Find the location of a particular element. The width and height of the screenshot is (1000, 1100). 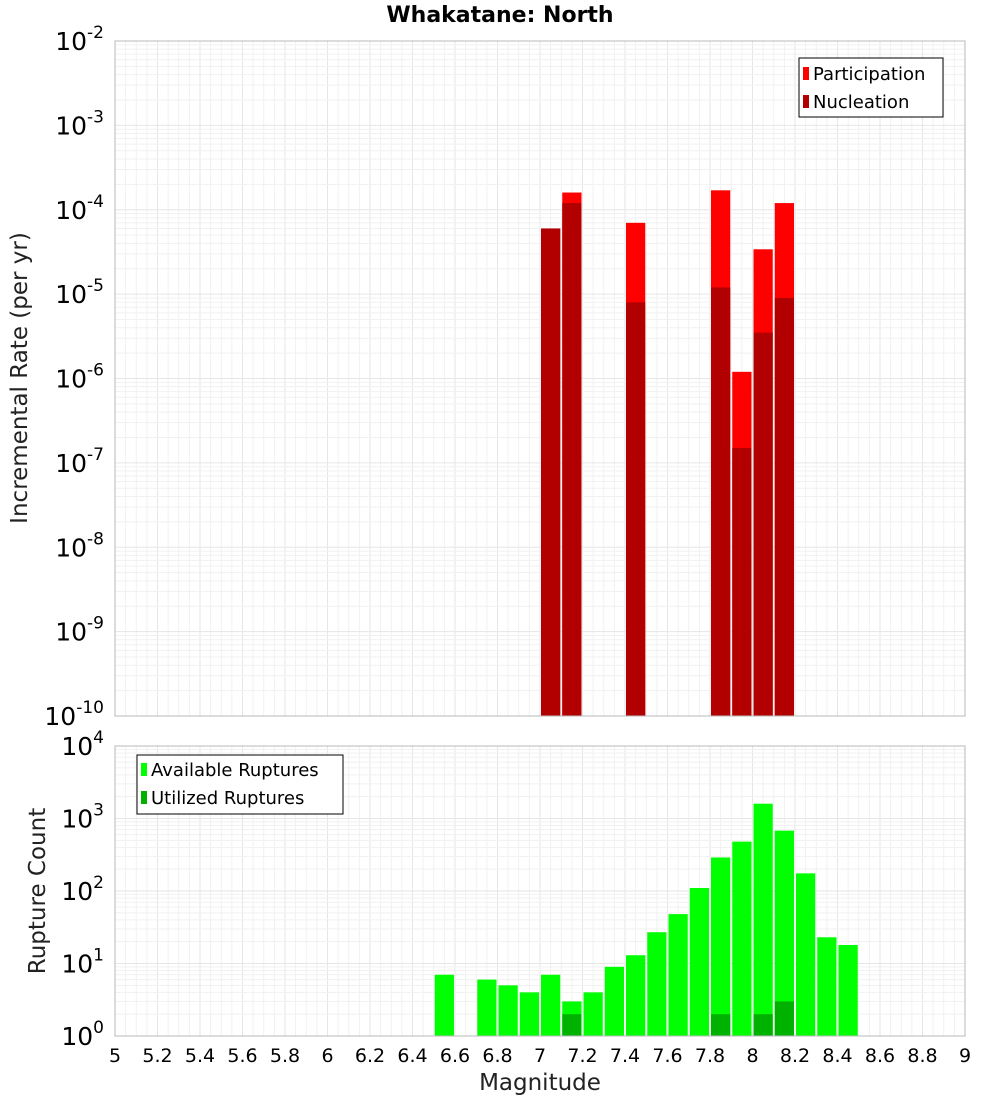

count-legend: Available Ruptures Utilized Ruptures is located at coordinates (240, 784).